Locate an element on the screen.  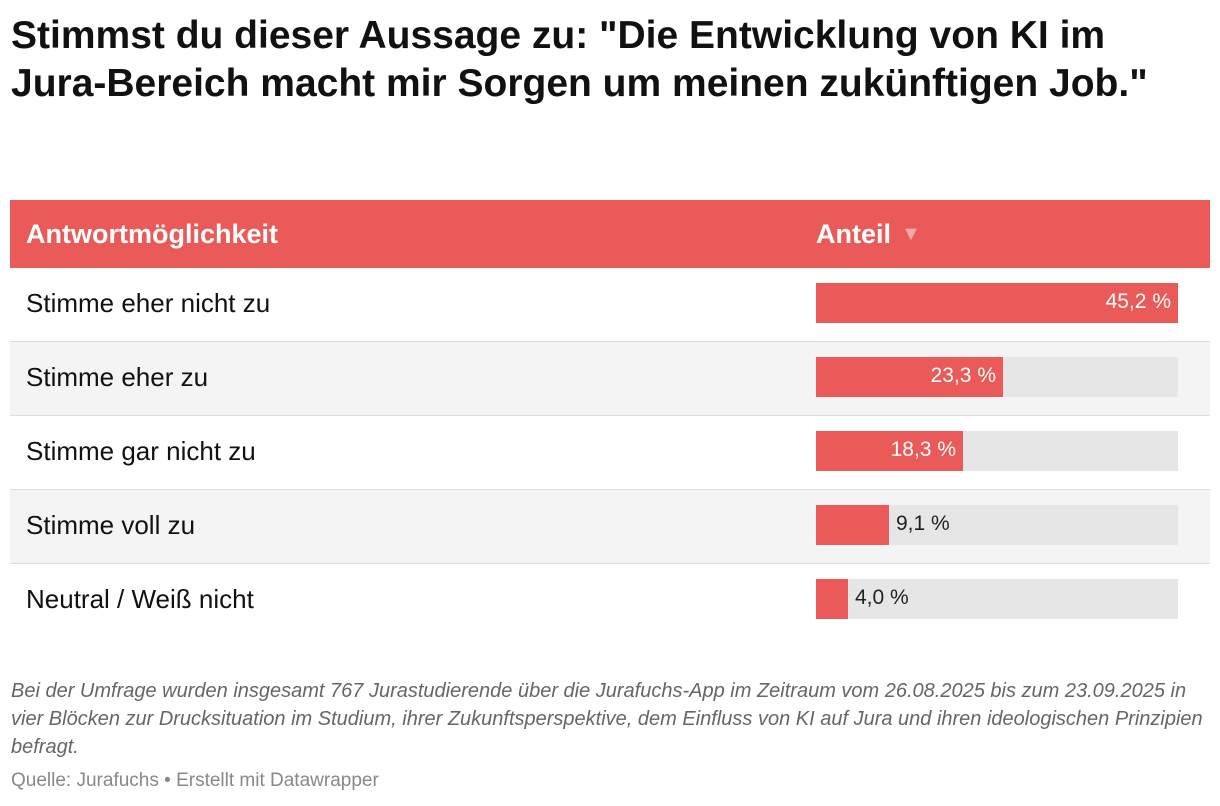
table-header: Antwortmöglichkeit Anteil ▼ is located at coordinates (610, 234).